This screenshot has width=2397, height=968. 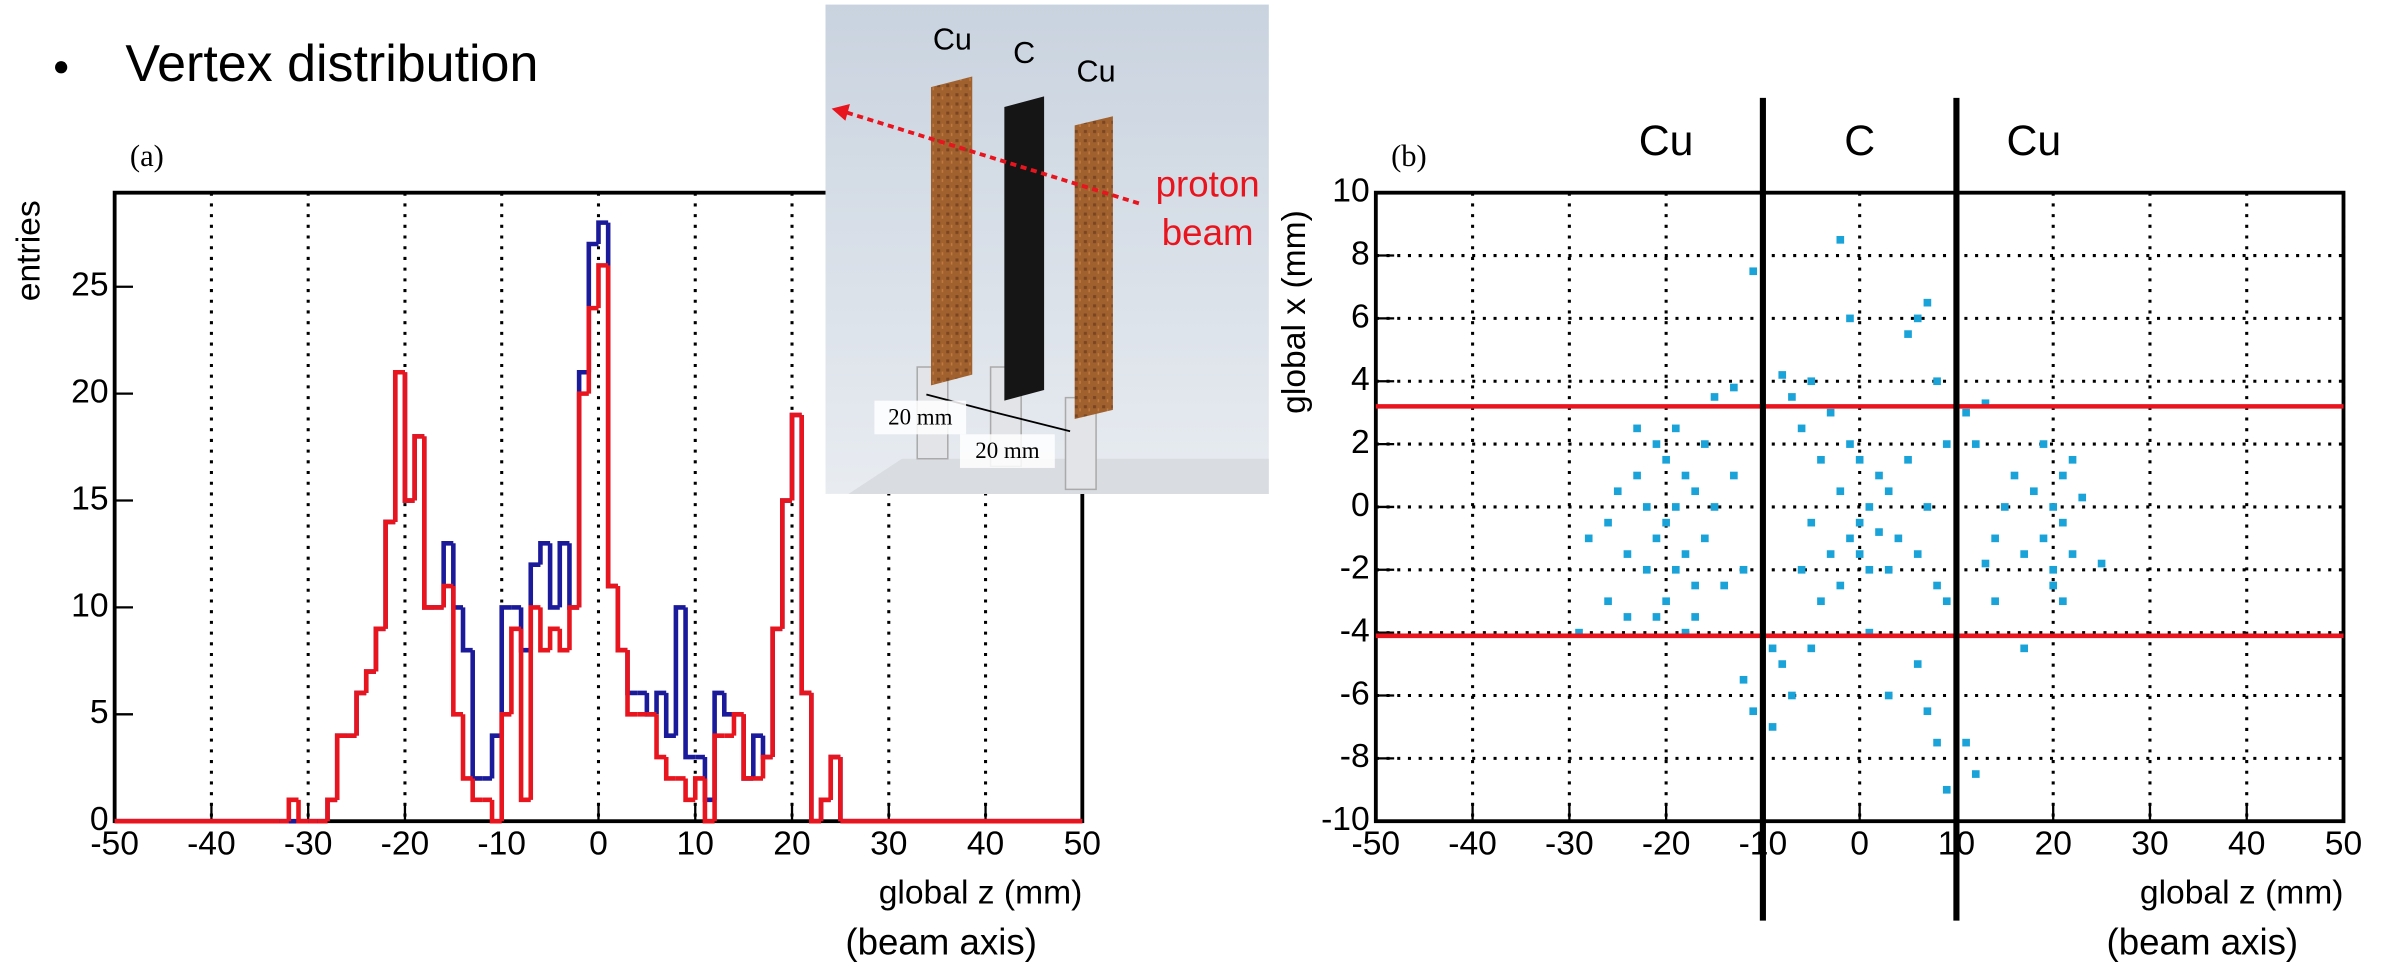 What do you see at coordinates (1355, 631) in the screenshot?
I see `y-tick-label: -4` at bounding box center [1355, 631].